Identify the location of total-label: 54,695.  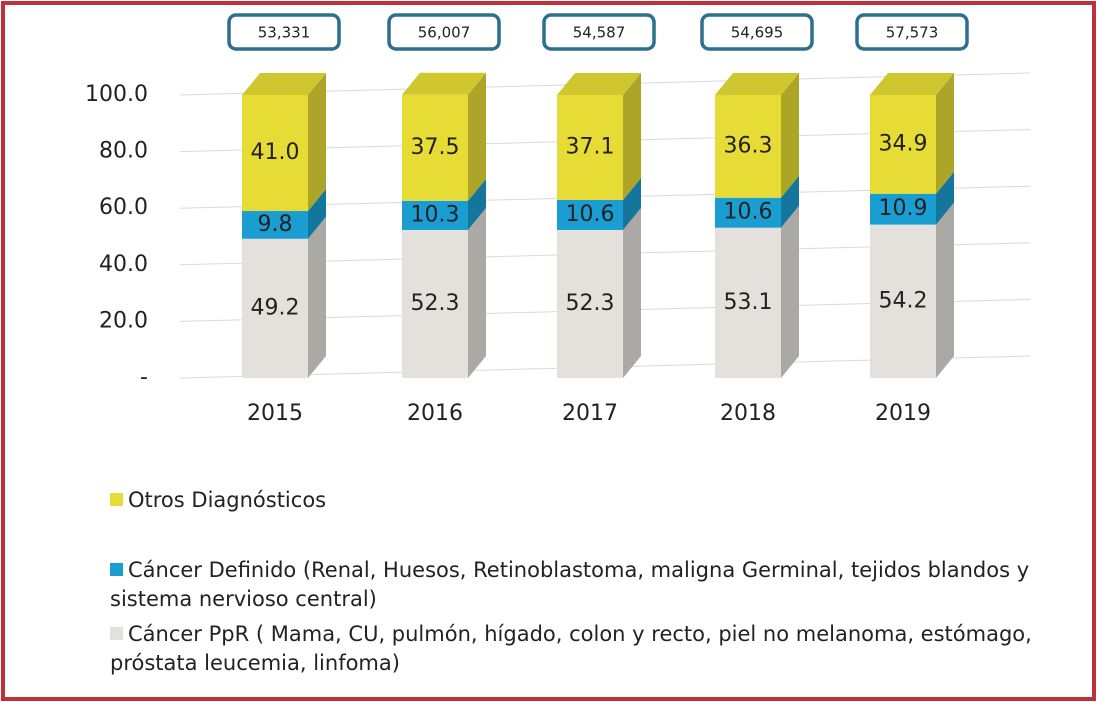
(757, 33).